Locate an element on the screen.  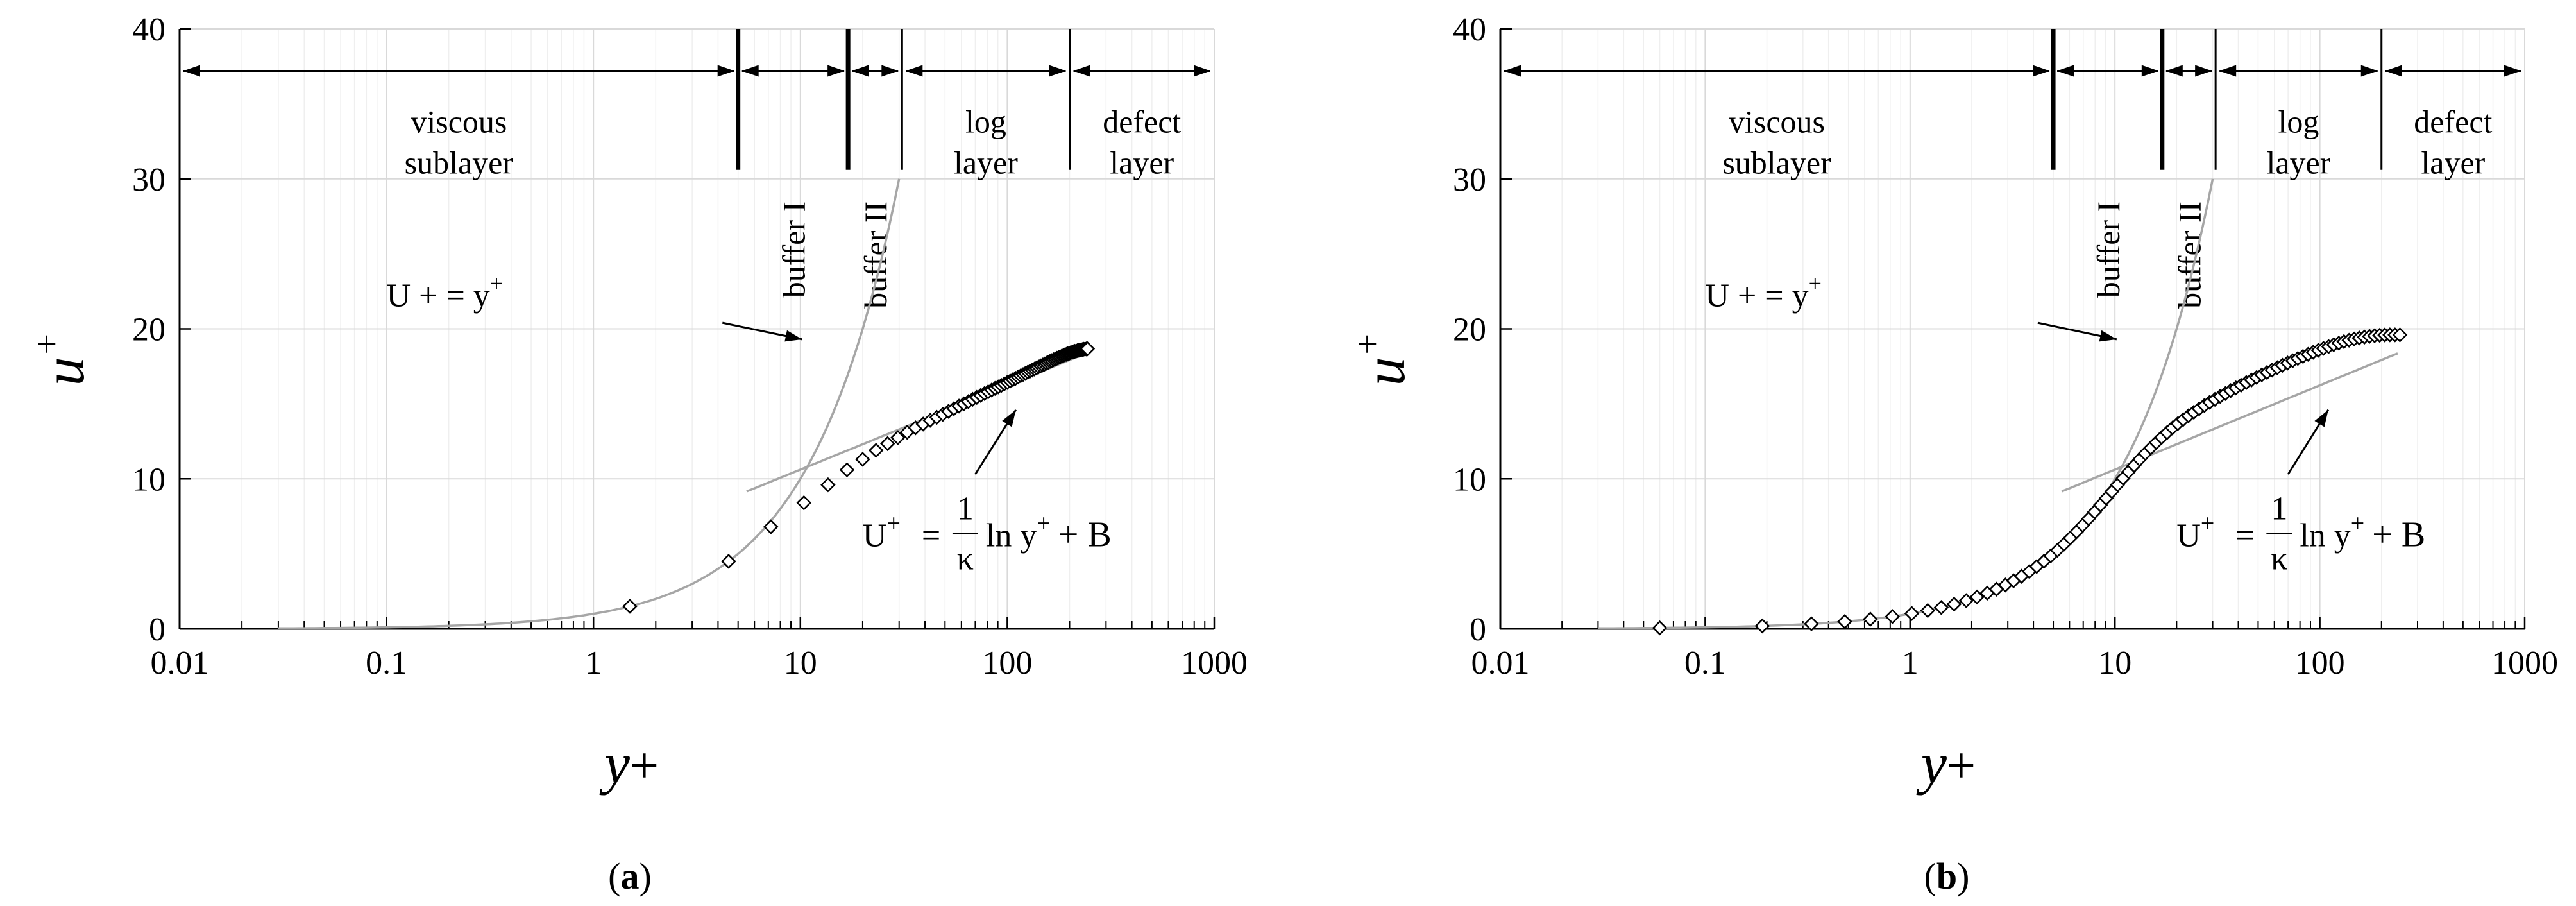
viscous-law-label: U + = y+ is located at coordinates (1763, 292).